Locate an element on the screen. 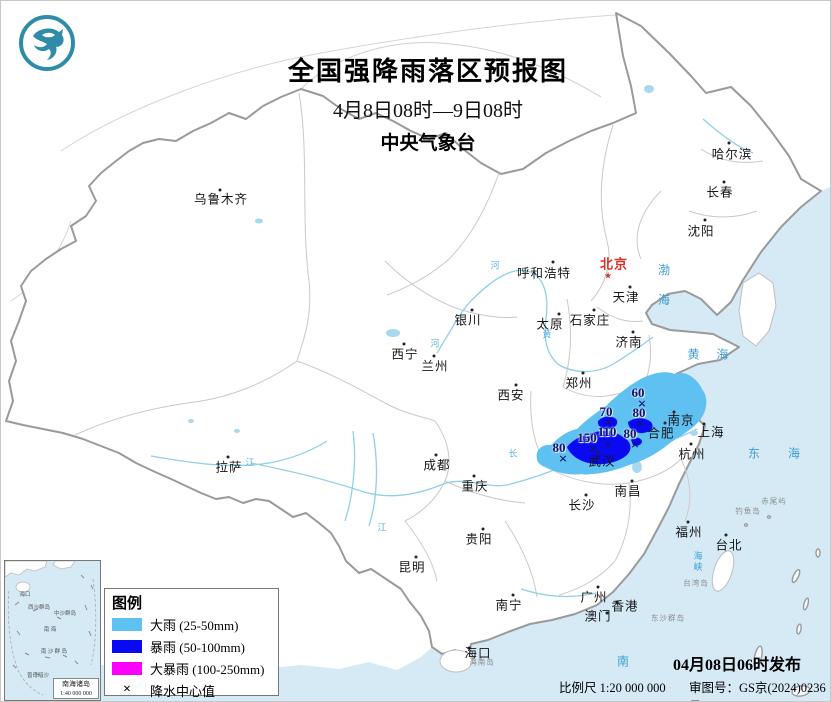 The height and width of the screenshot is (702, 831). title-block: 全国强降雨落区预报图 4月8日08时—9日08时 中央气象台 is located at coordinates (428, 103).